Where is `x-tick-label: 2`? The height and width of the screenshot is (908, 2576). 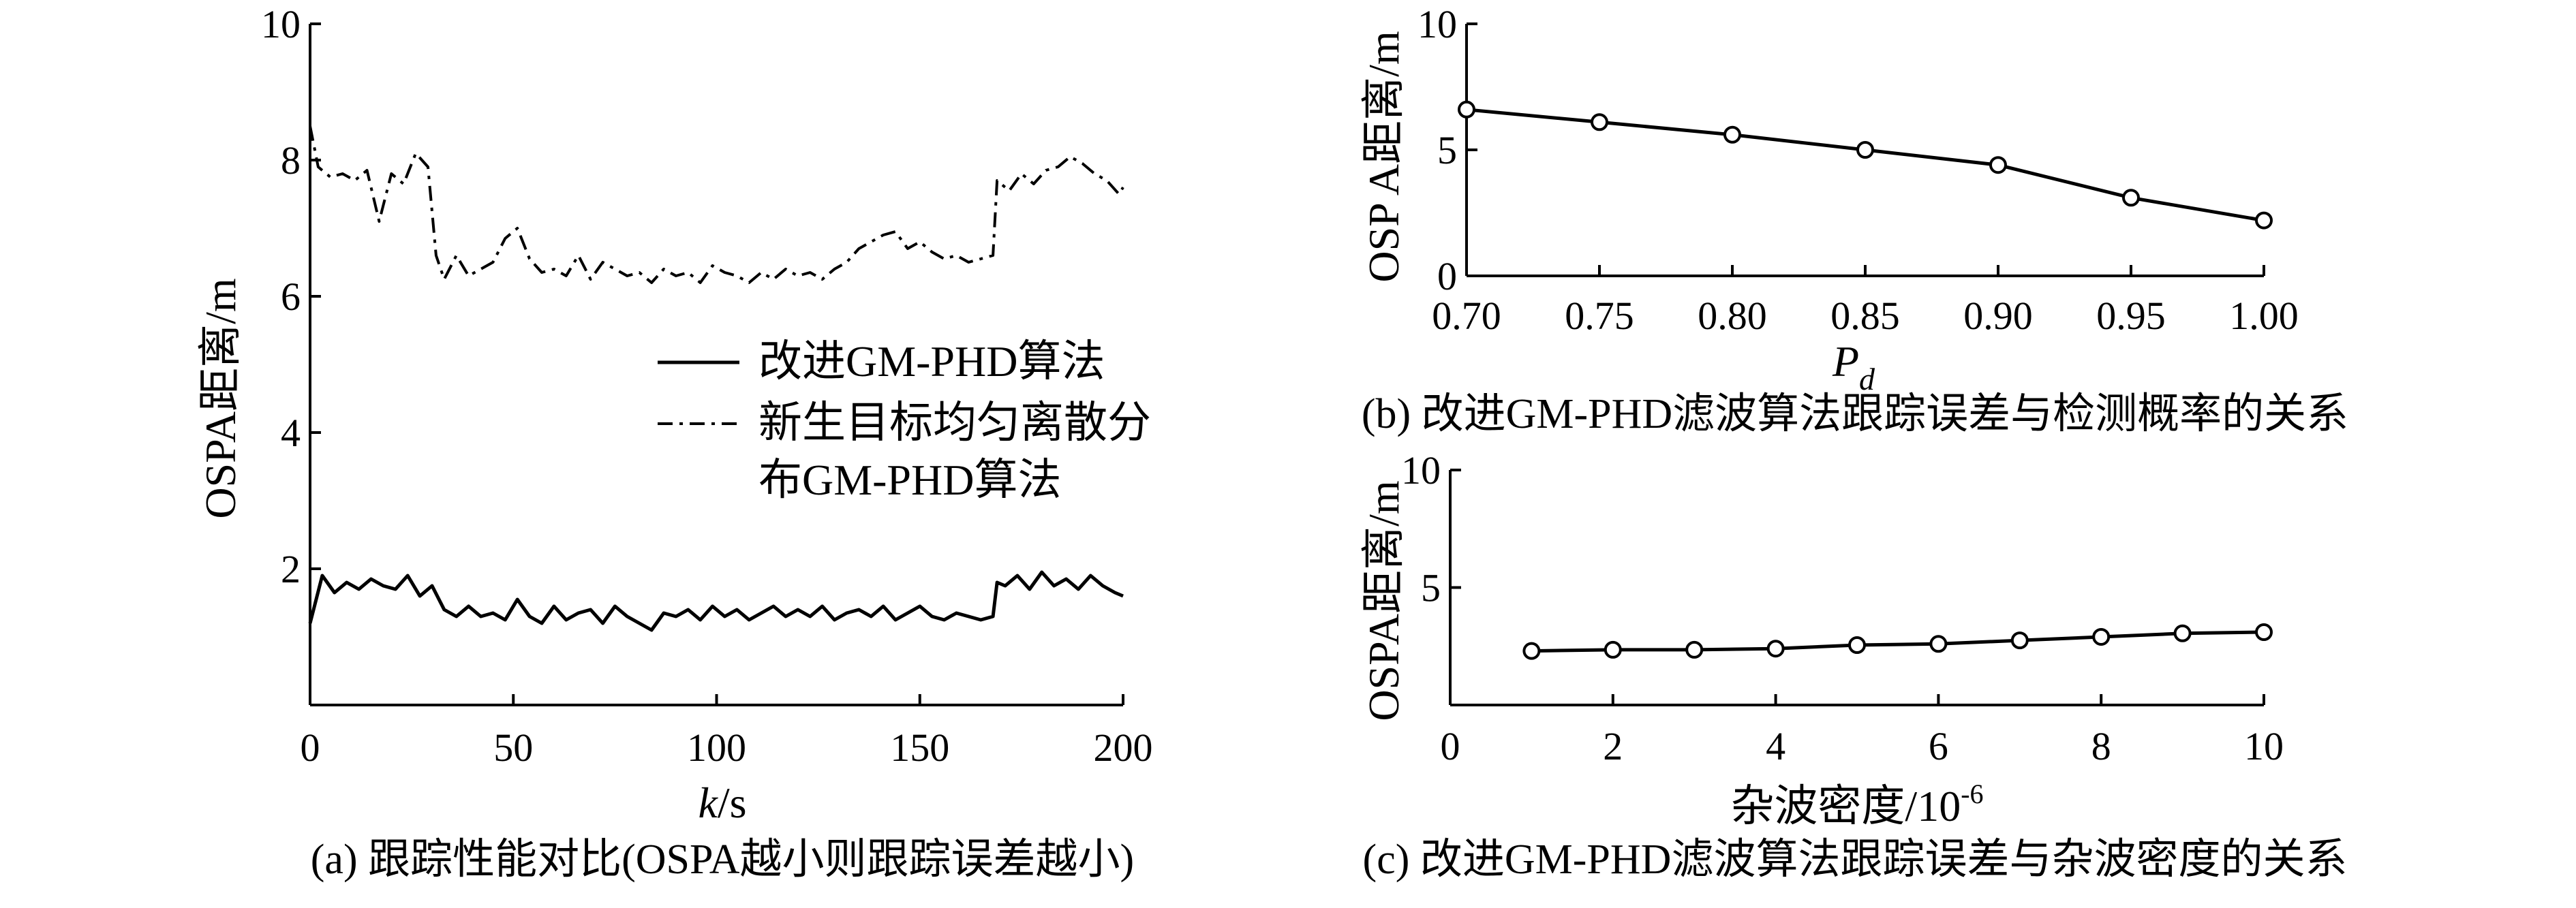 x-tick-label: 2 is located at coordinates (1613, 746).